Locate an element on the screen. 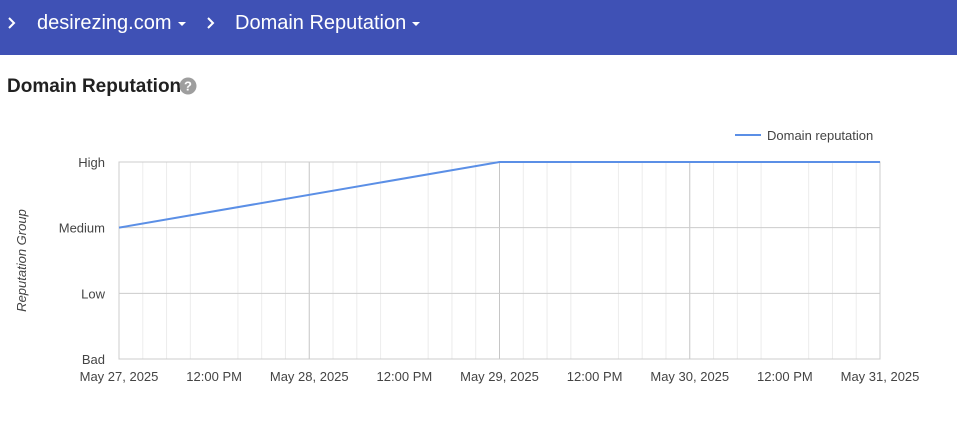 This screenshot has width=957, height=431. page-selector-label: Domain Reputation is located at coordinates (321, 22).